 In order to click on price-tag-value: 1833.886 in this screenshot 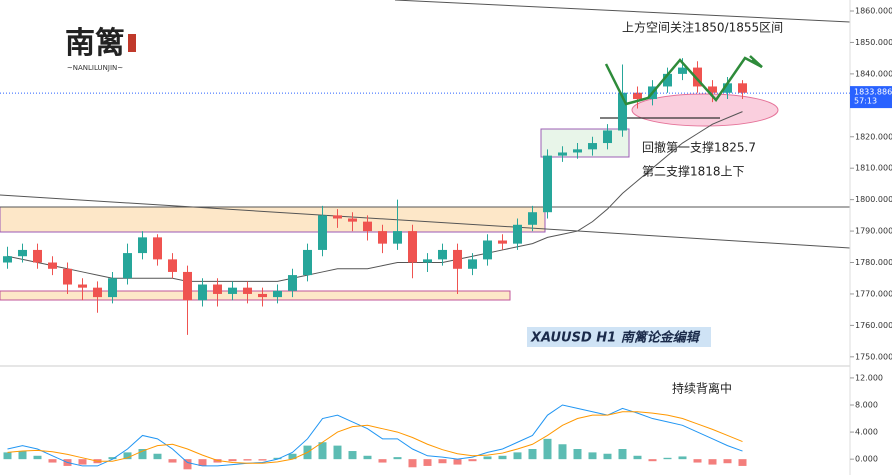, I will do `click(873, 92)`.